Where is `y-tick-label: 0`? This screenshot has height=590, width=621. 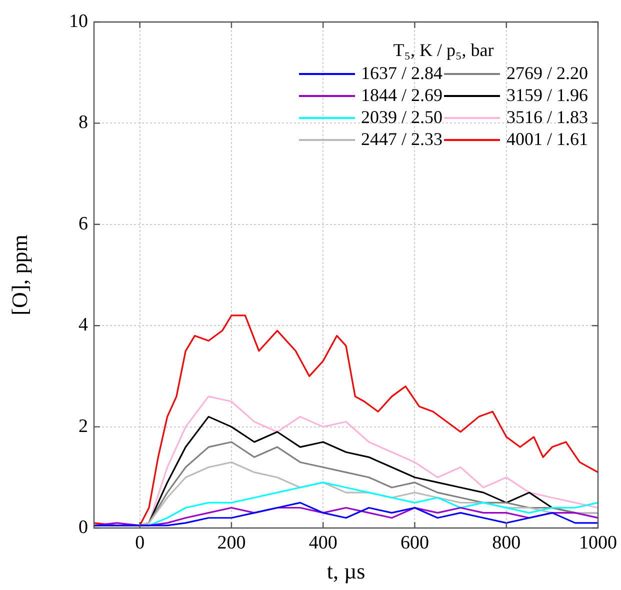 y-tick-label: 0 is located at coordinates (83, 527).